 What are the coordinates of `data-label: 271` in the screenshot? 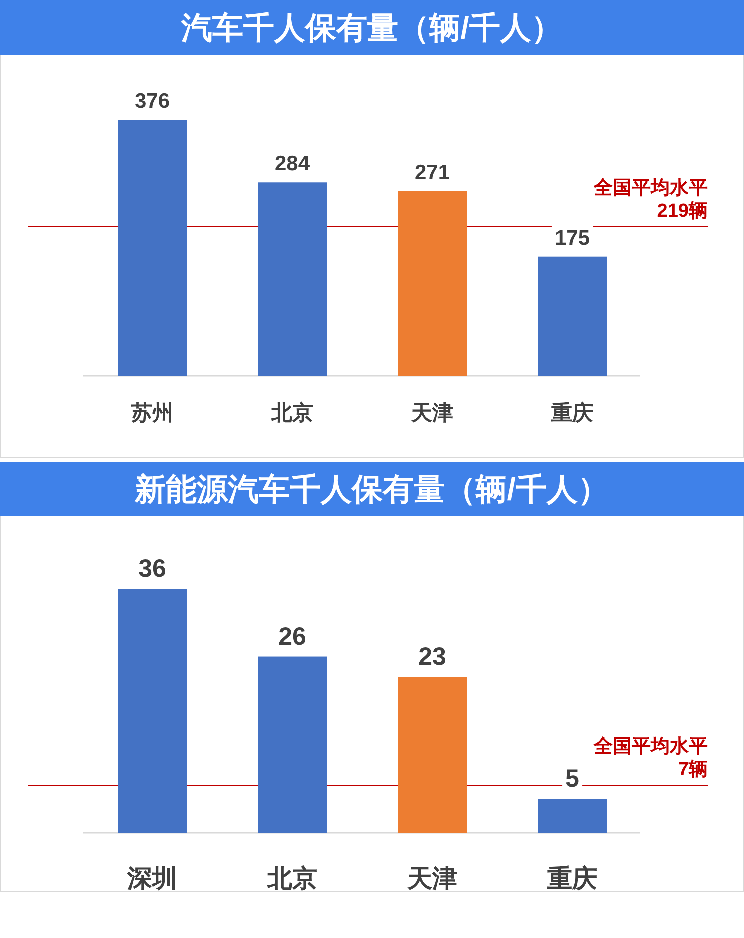 It's located at (432, 172).